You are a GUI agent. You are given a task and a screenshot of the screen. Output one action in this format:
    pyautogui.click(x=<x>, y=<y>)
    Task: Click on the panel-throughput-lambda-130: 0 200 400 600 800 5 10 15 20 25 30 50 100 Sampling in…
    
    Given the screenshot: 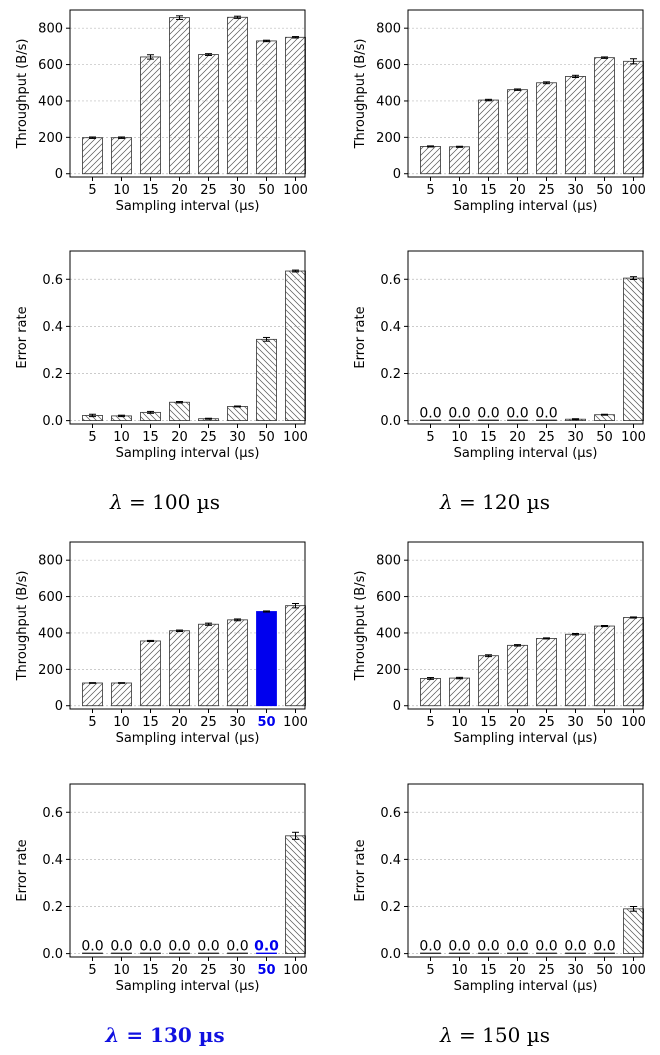 What is the action you would take?
    pyautogui.click(x=161, y=643)
    